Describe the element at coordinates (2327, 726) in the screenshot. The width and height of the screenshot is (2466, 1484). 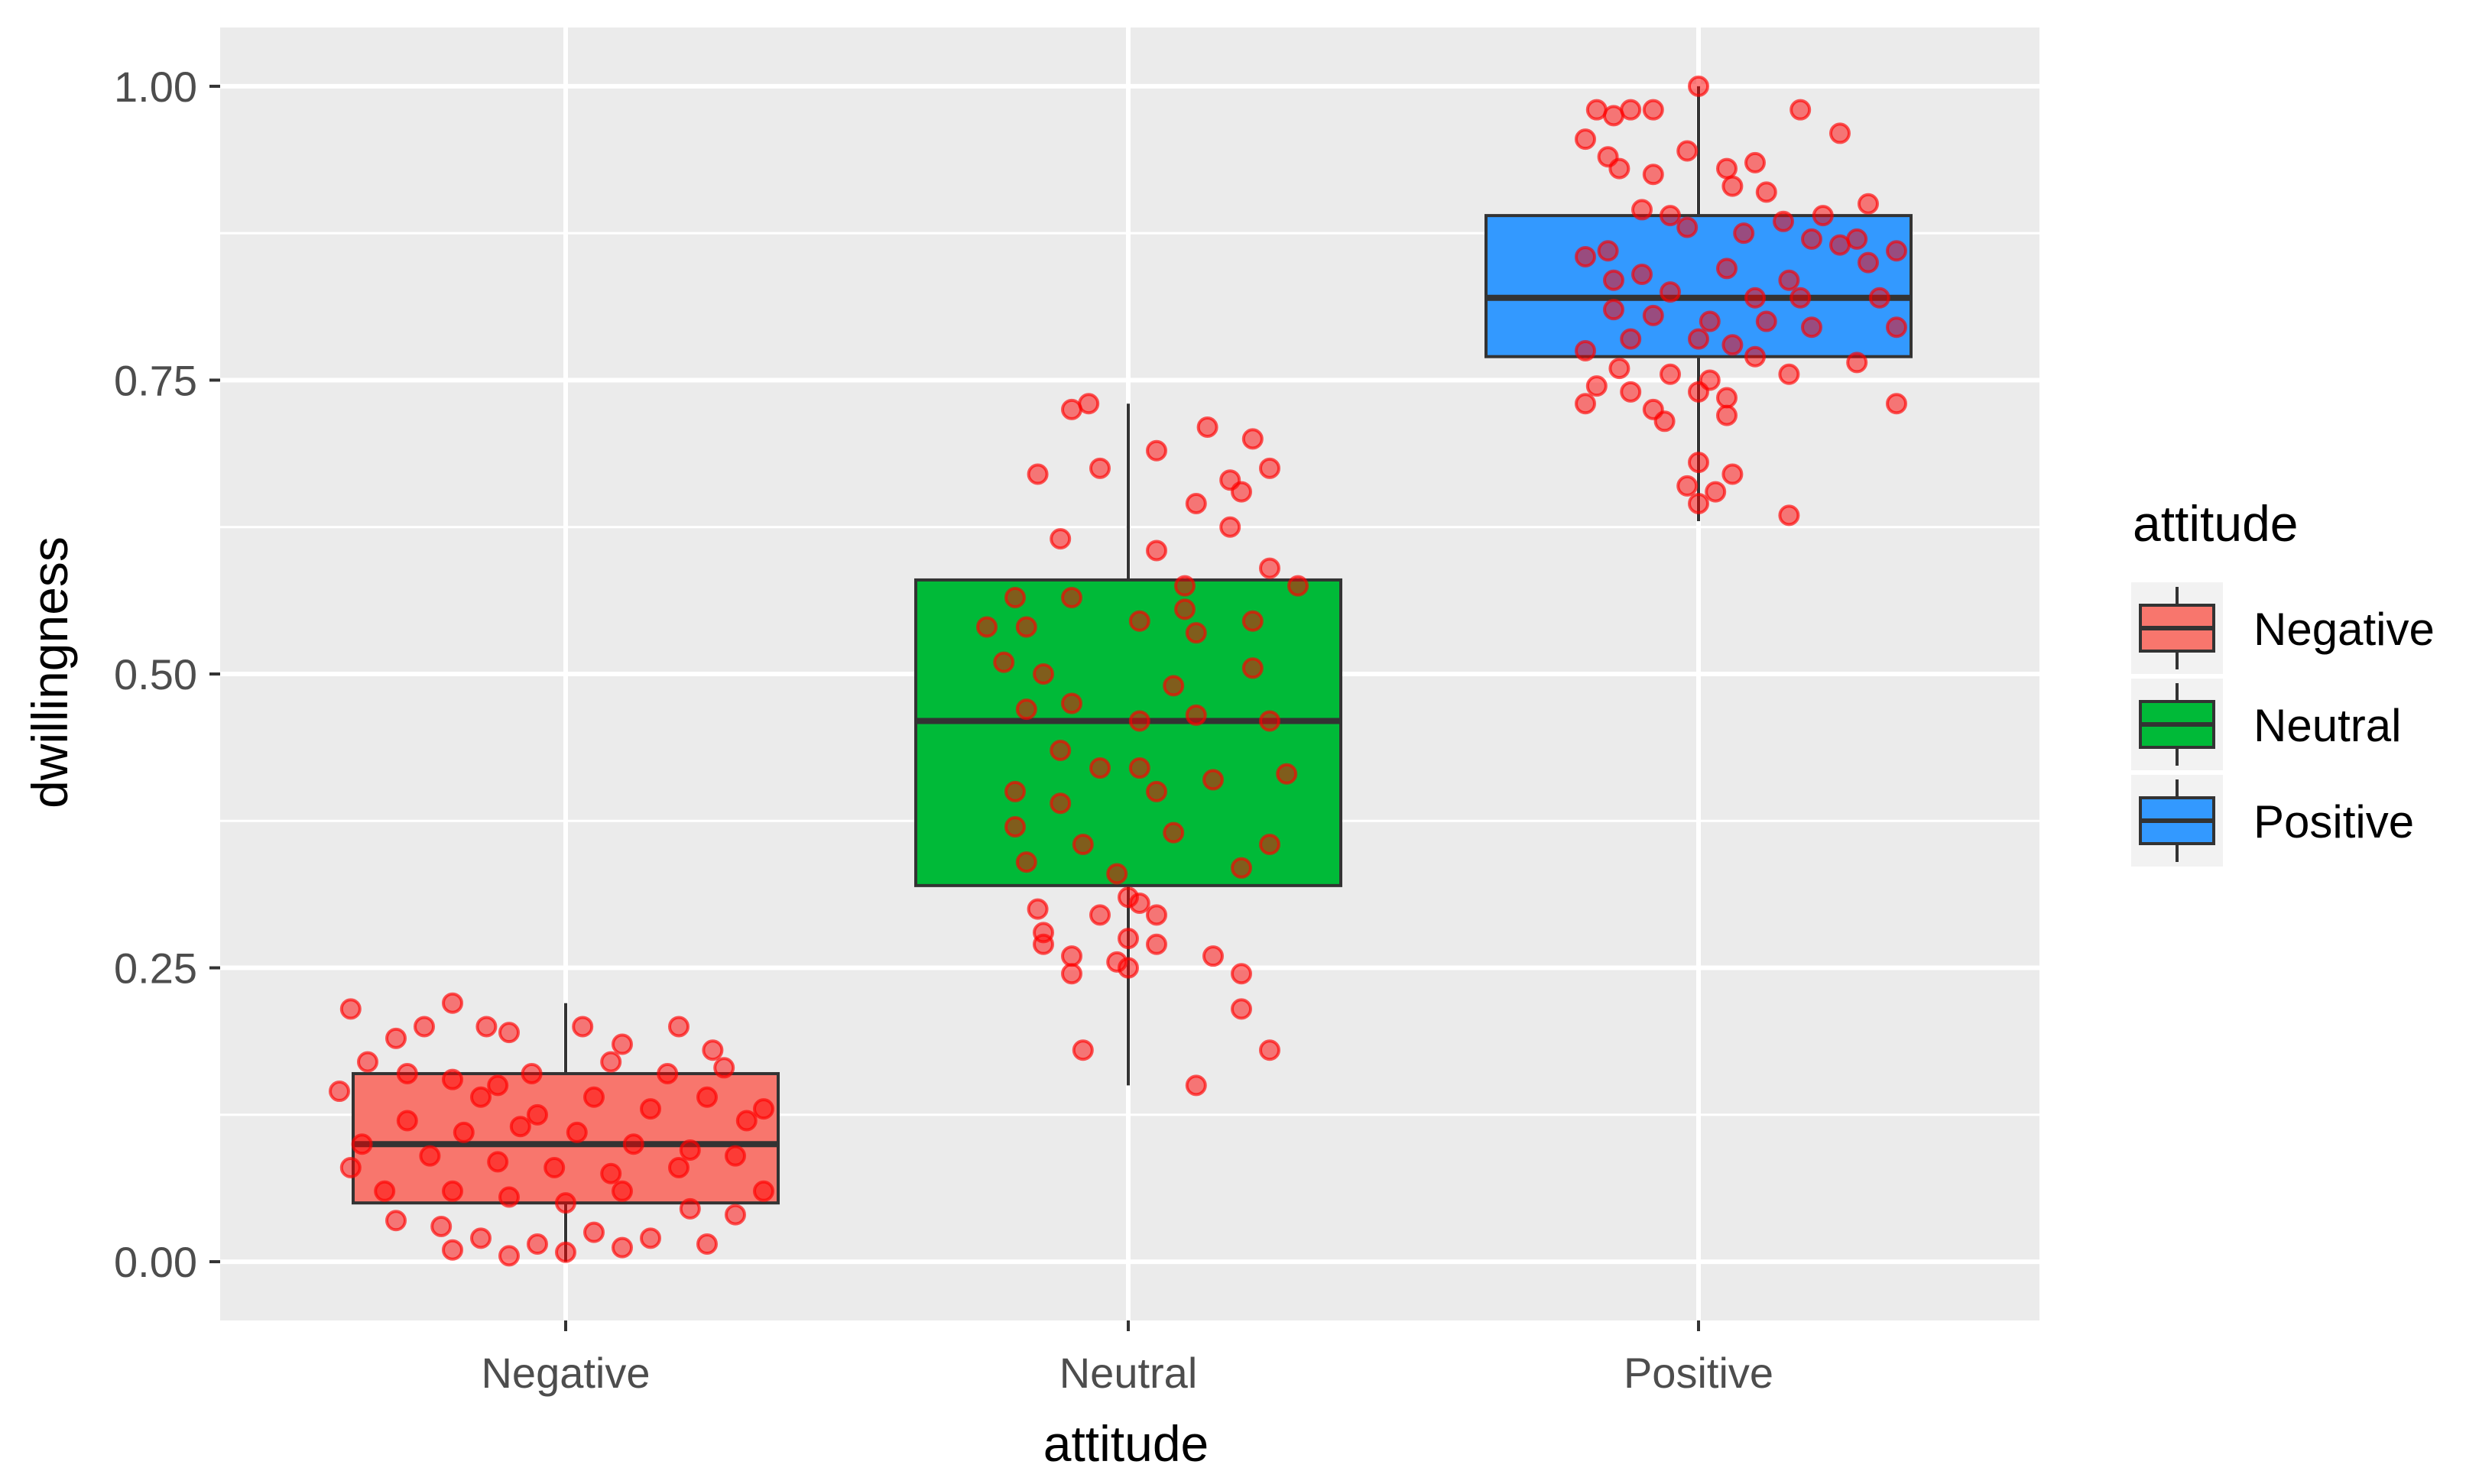
I see `legend-label-neutral: Neutral` at that location.